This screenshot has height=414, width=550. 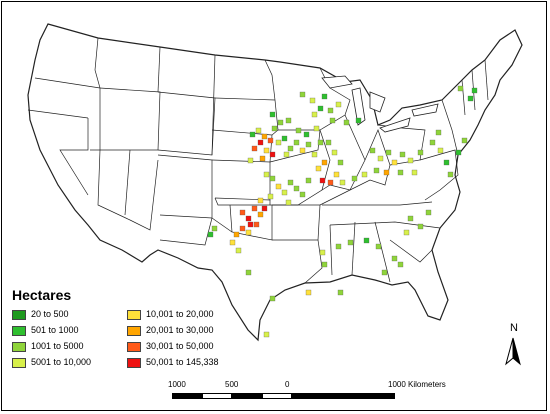 What do you see at coordinates (173, 363) in the screenshot?
I see `legend-item-8: 50,001 to 145,338` at bounding box center [173, 363].